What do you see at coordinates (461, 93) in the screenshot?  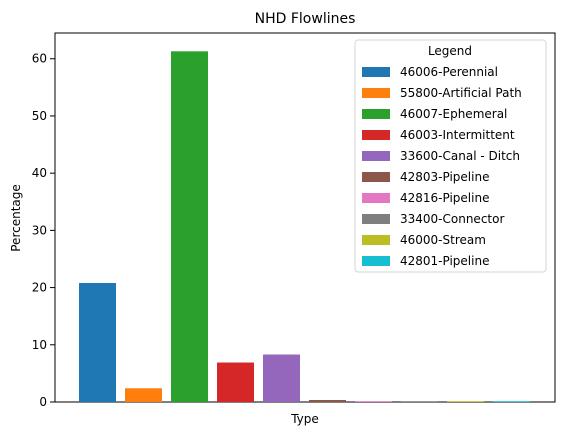 I see `legend-label-2: 55800-Artificial Path` at bounding box center [461, 93].